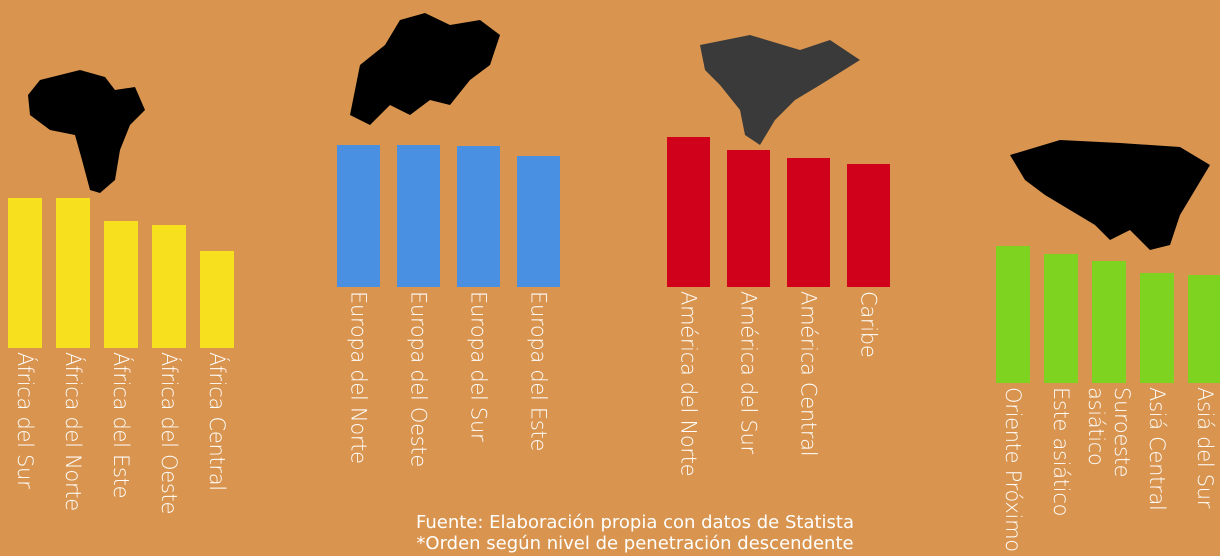 The height and width of the screenshot is (556, 1220). Describe the element at coordinates (780, 90) in the screenshot. I see `america-map` at that location.